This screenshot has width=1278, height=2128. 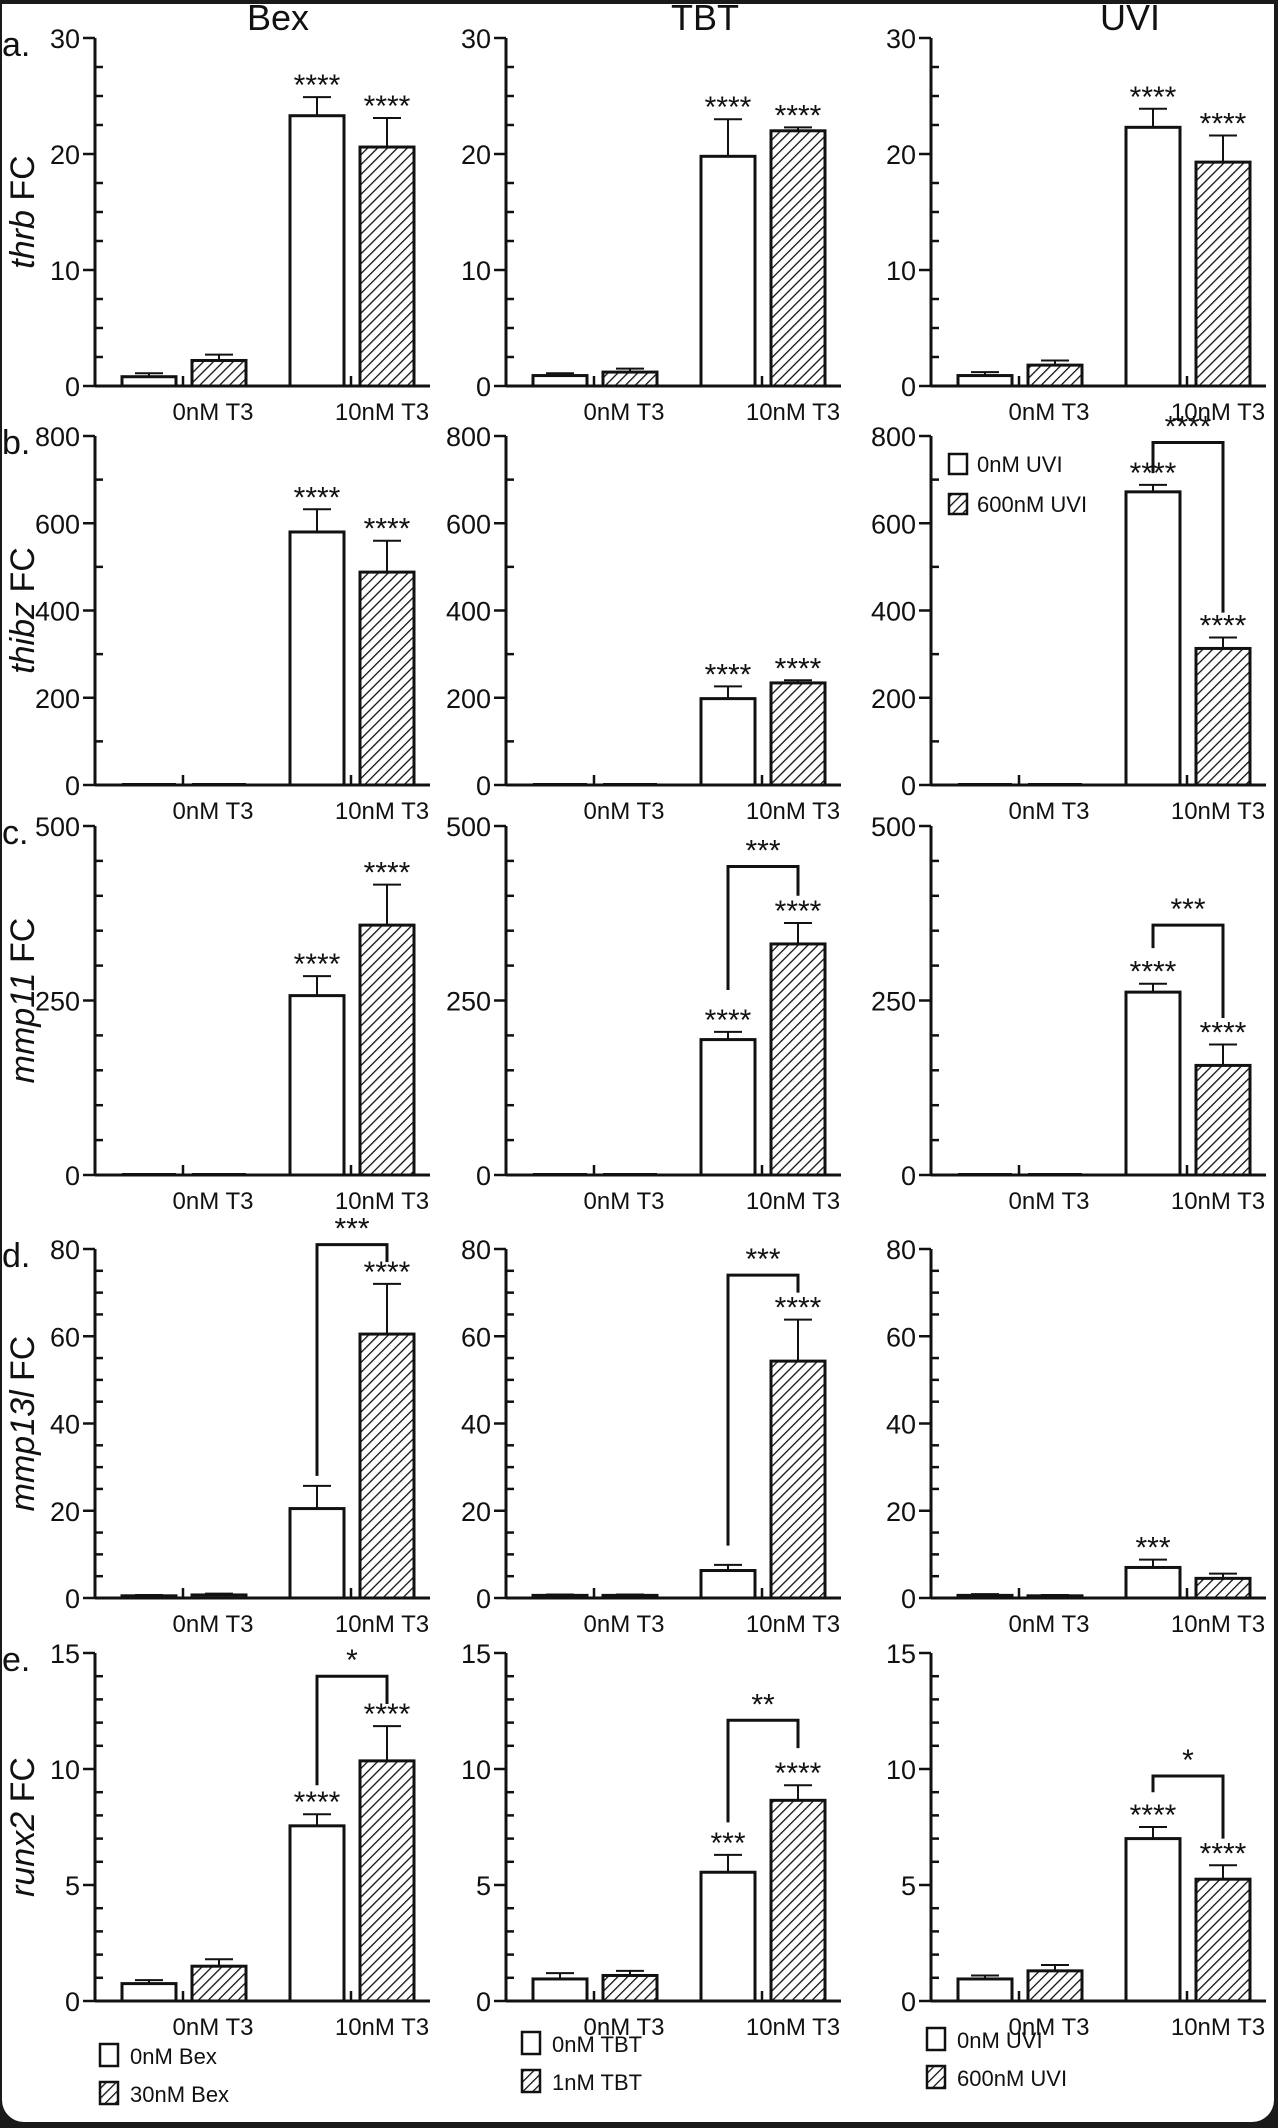 What do you see at coordinates (216, 1013) in the screenshot?
I see `panel-c-bex: c. mmp11 FC 0 250 500 0nM T3 10nM T3 **** ****` at bounding box center [216, 1013].